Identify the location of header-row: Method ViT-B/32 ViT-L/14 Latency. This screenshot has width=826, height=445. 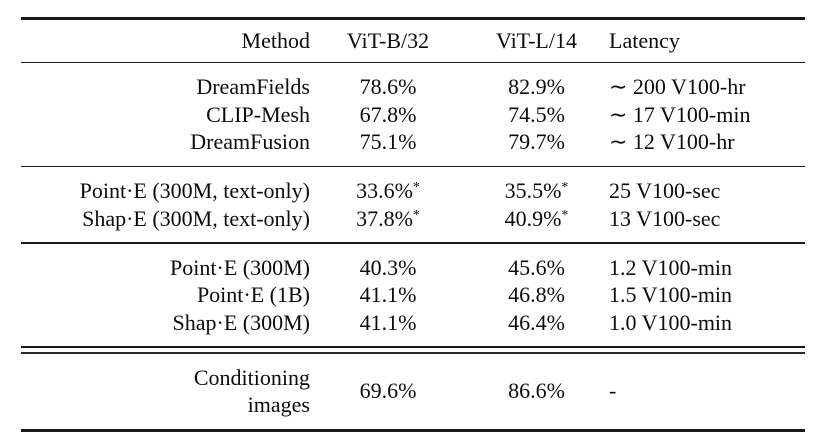
(413, 41).